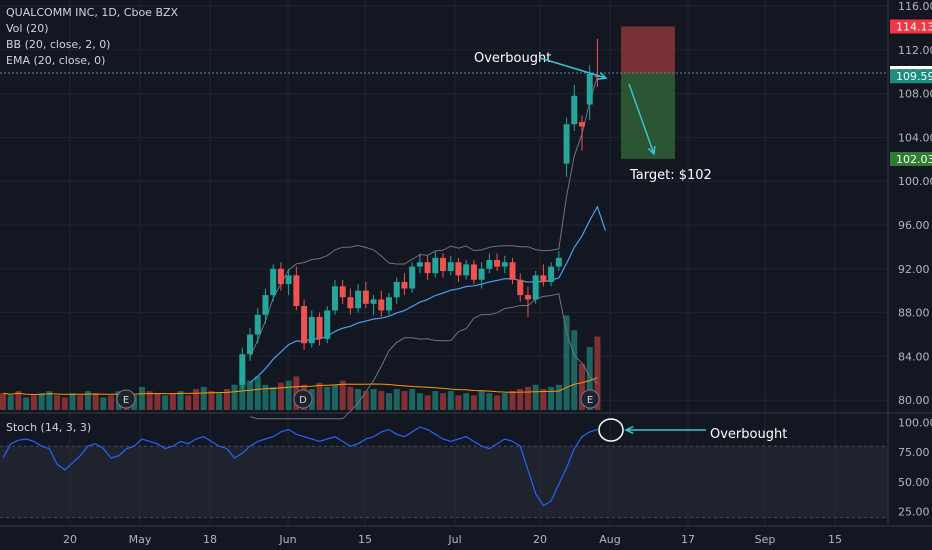 This screenshot has width=932, height=550. What do you see at coordinates (914, 482) in the screenshot?
I see `stoch-tick-label: 50.00` at bounding box center [914, 482].